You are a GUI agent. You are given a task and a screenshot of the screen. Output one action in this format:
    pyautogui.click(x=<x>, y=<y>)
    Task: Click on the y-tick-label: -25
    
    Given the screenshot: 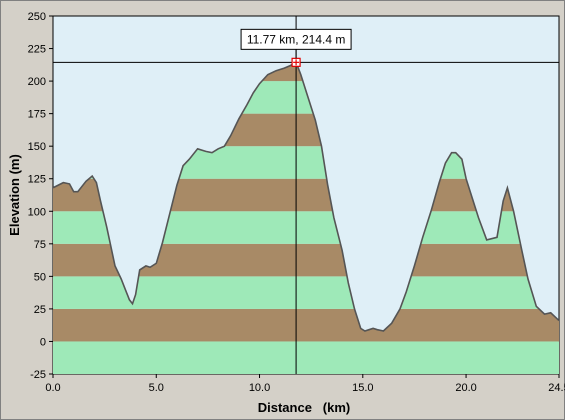 What is the action you would take?
    pyautogui.click(x=38, y=375)
    